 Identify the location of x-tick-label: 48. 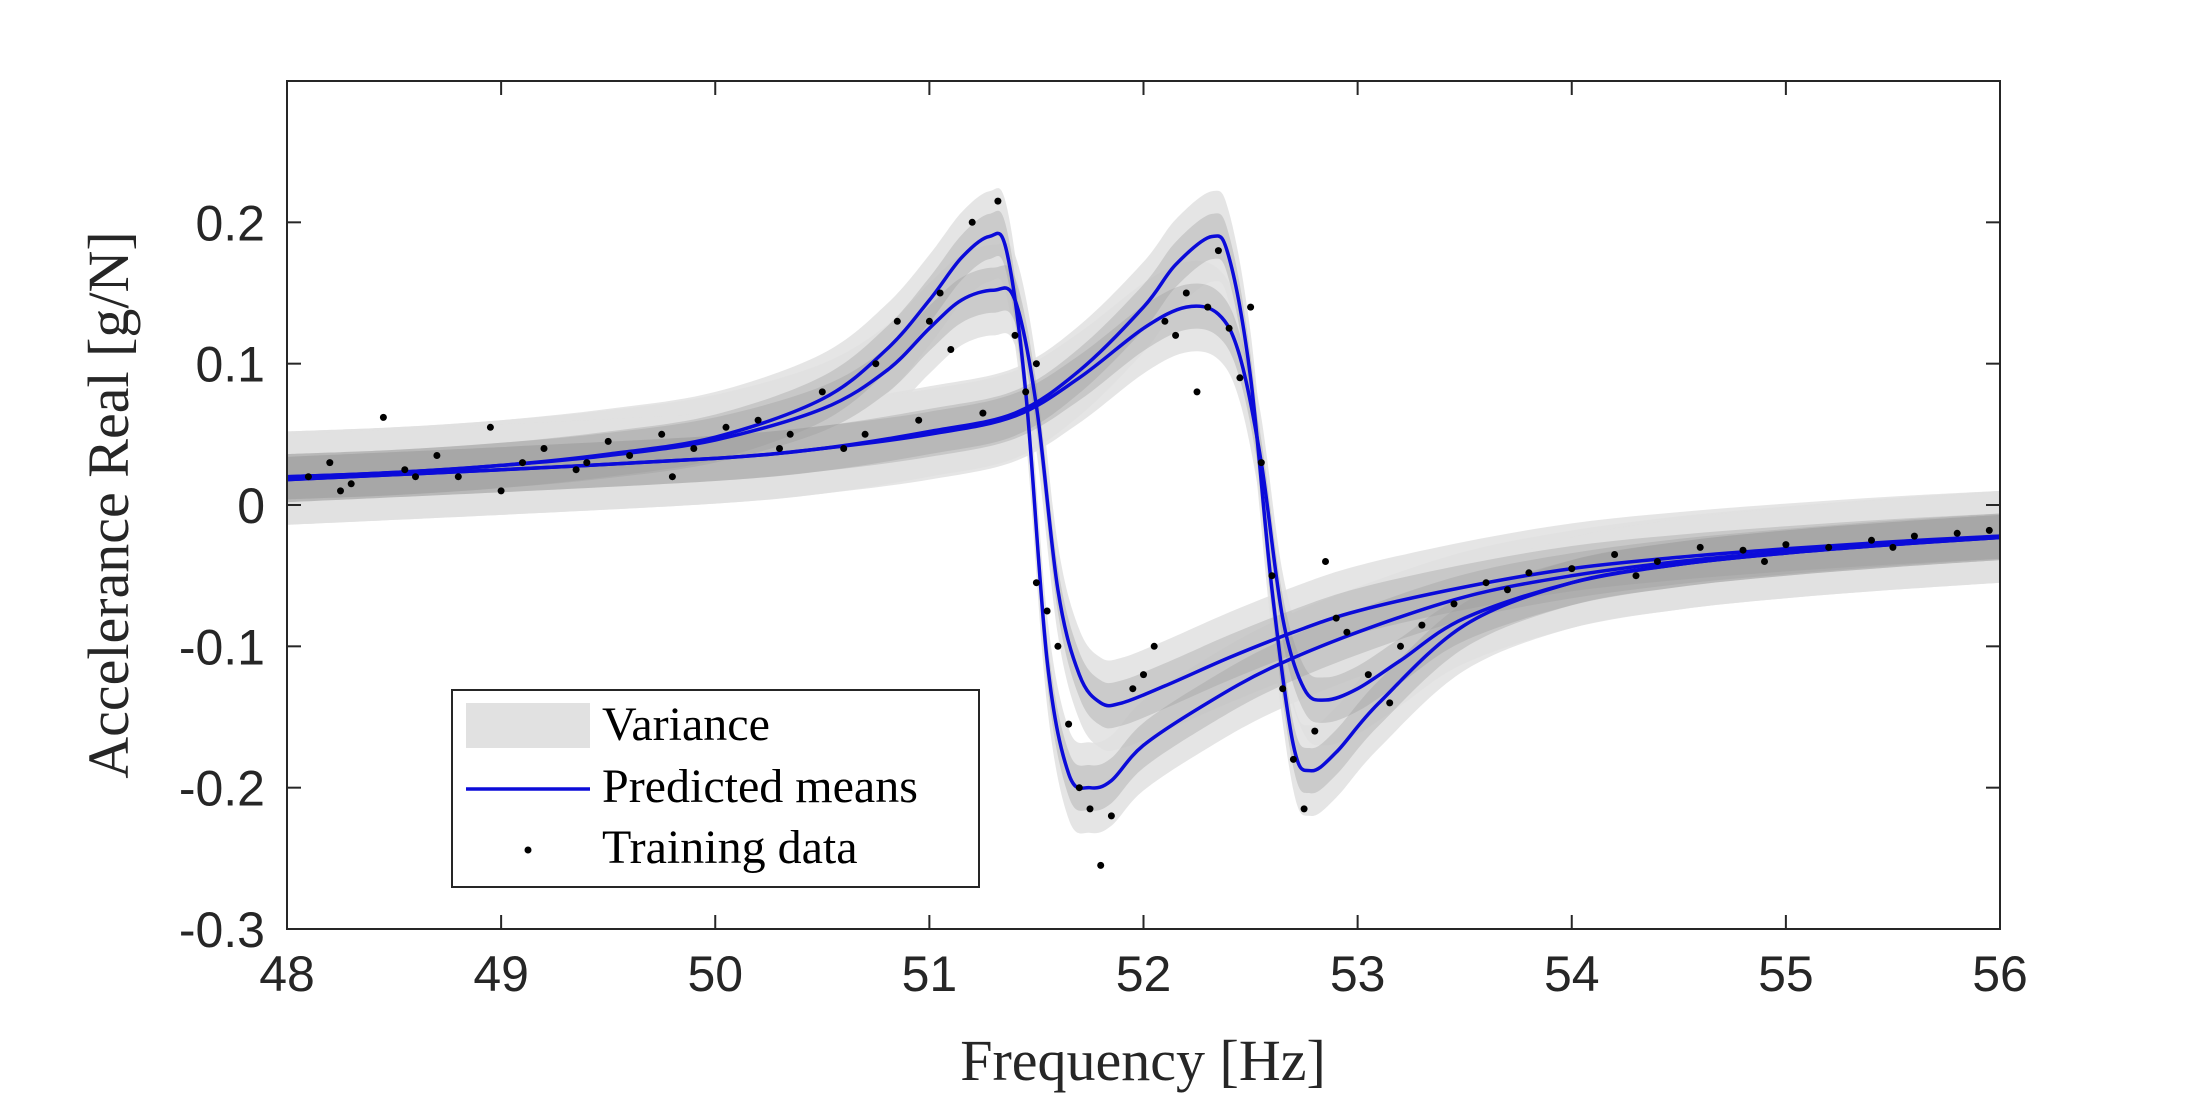
(287, 974).